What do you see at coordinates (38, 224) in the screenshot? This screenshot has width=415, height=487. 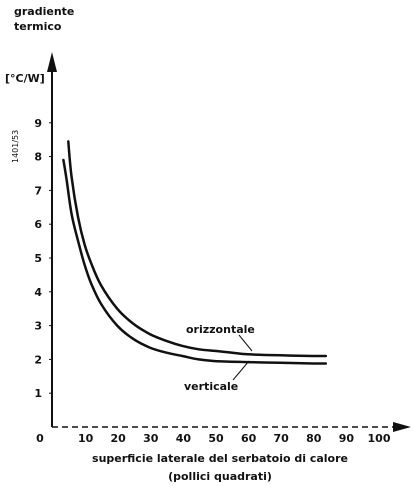 I see `y-tick-label: 6` at bounding box center [38, 224].